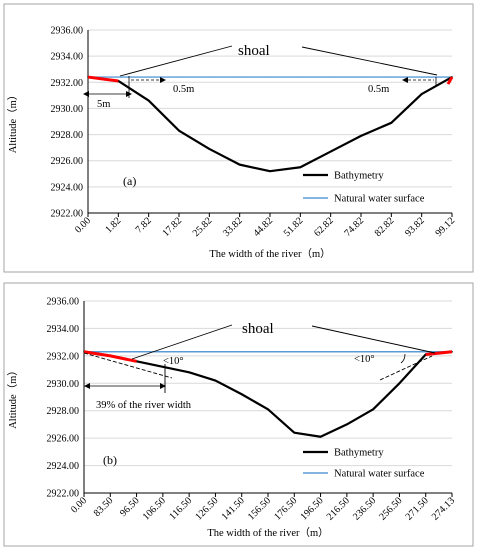 The image size is (477, 550). What do you see at coordinates (163, 386) in the screenshot?
I see `width-arrow-right` at bounding box center [163, 386].